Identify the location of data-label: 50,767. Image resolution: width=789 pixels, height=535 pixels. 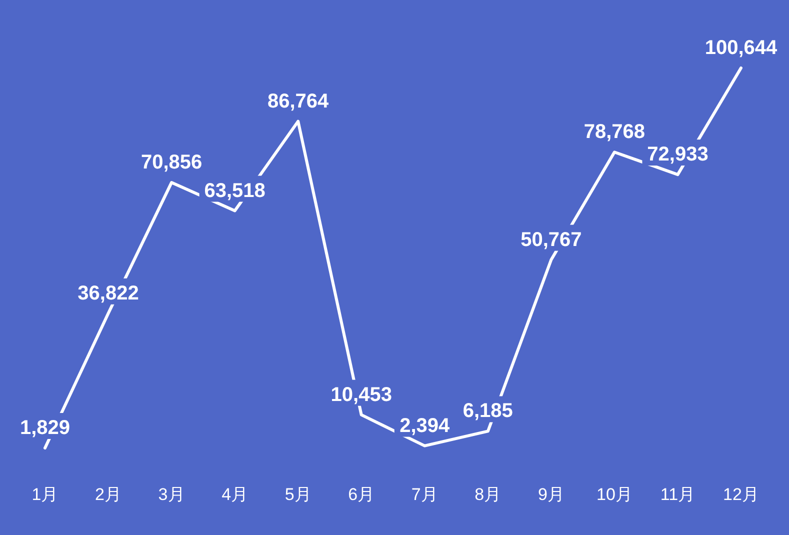
(551, 239).